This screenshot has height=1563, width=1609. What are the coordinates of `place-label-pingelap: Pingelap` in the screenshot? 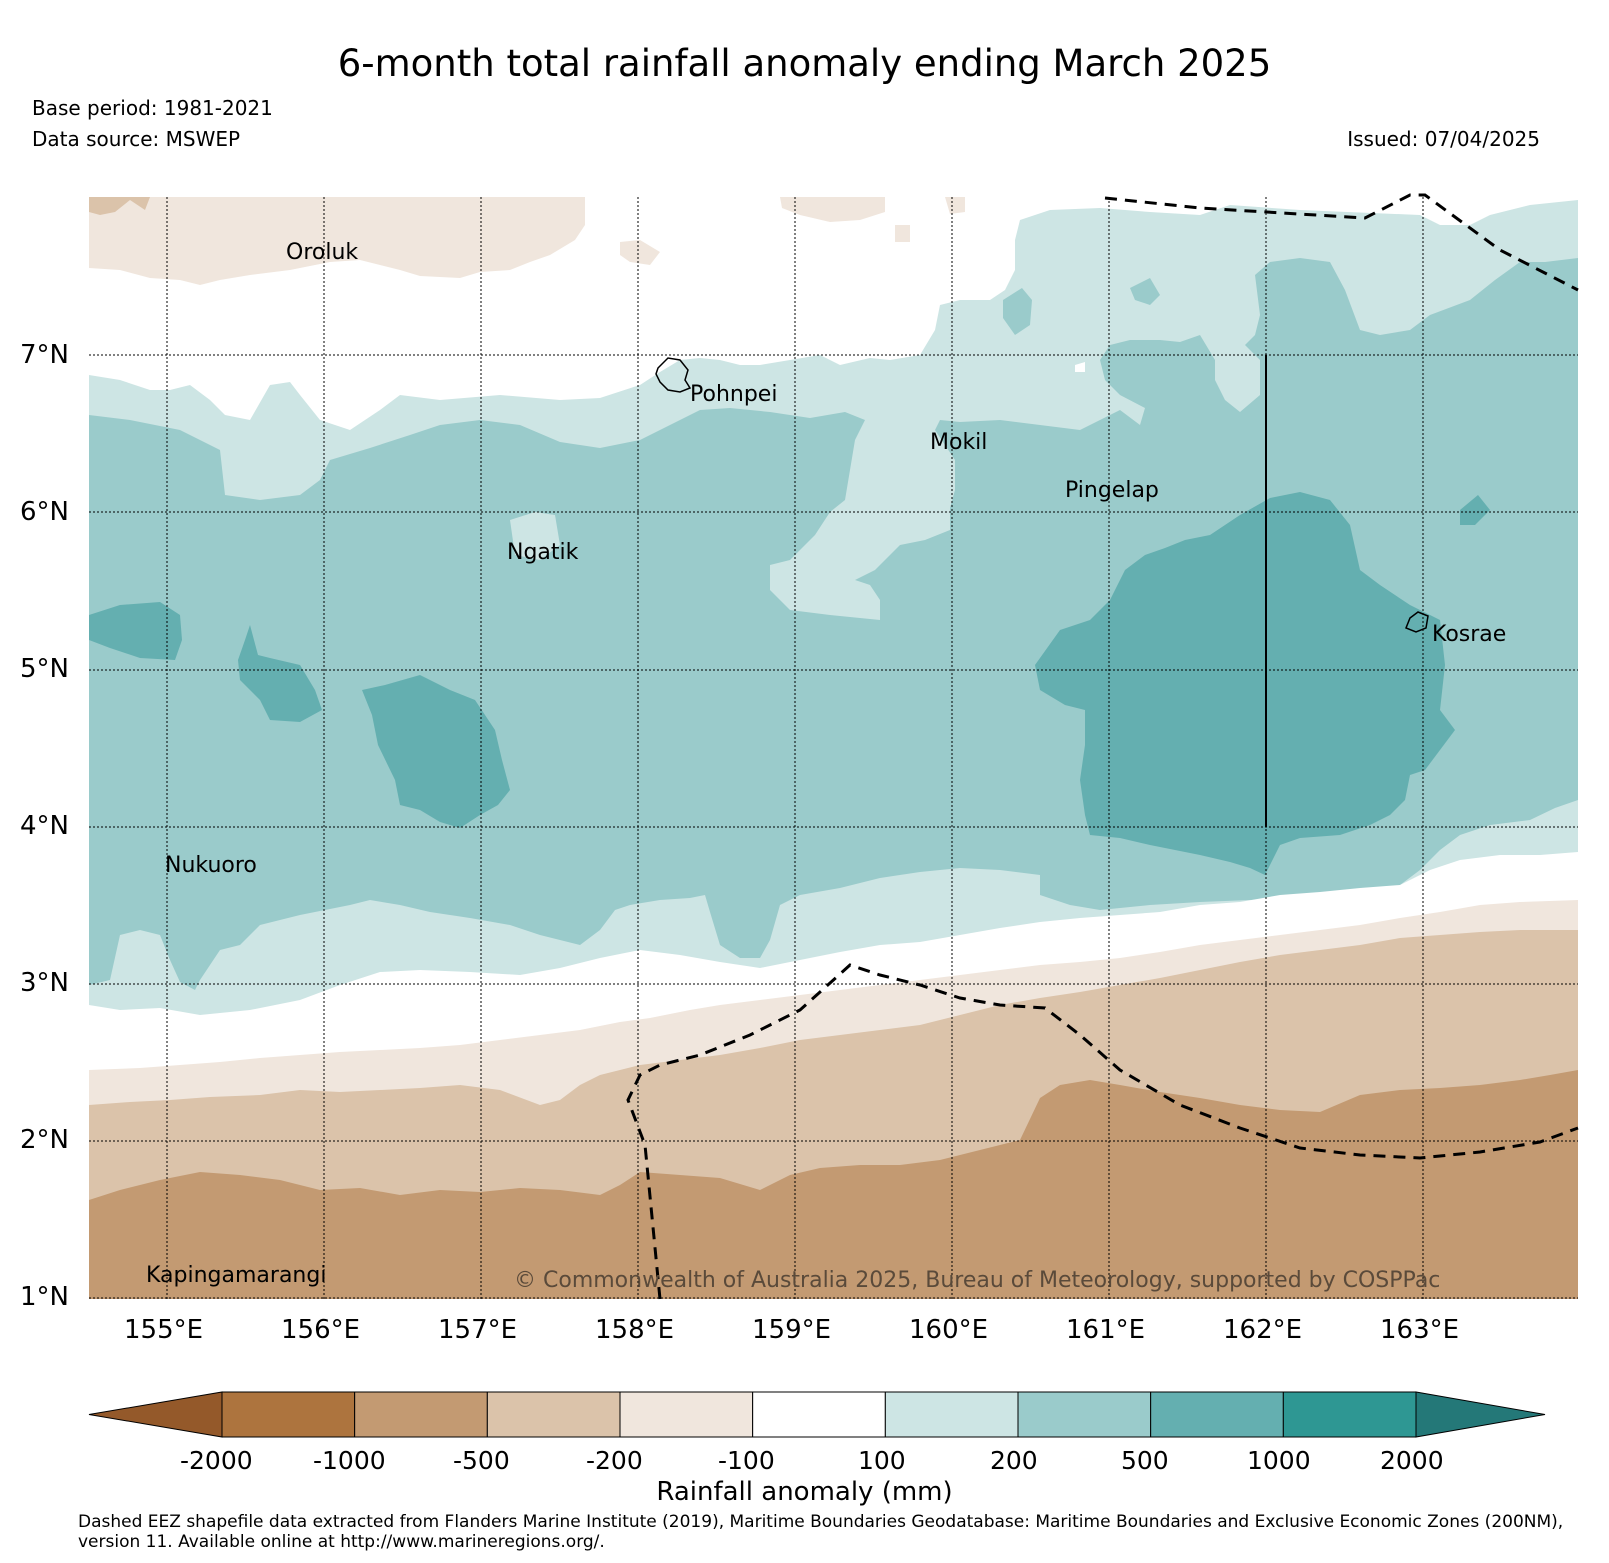 It's located at (1112, 490).